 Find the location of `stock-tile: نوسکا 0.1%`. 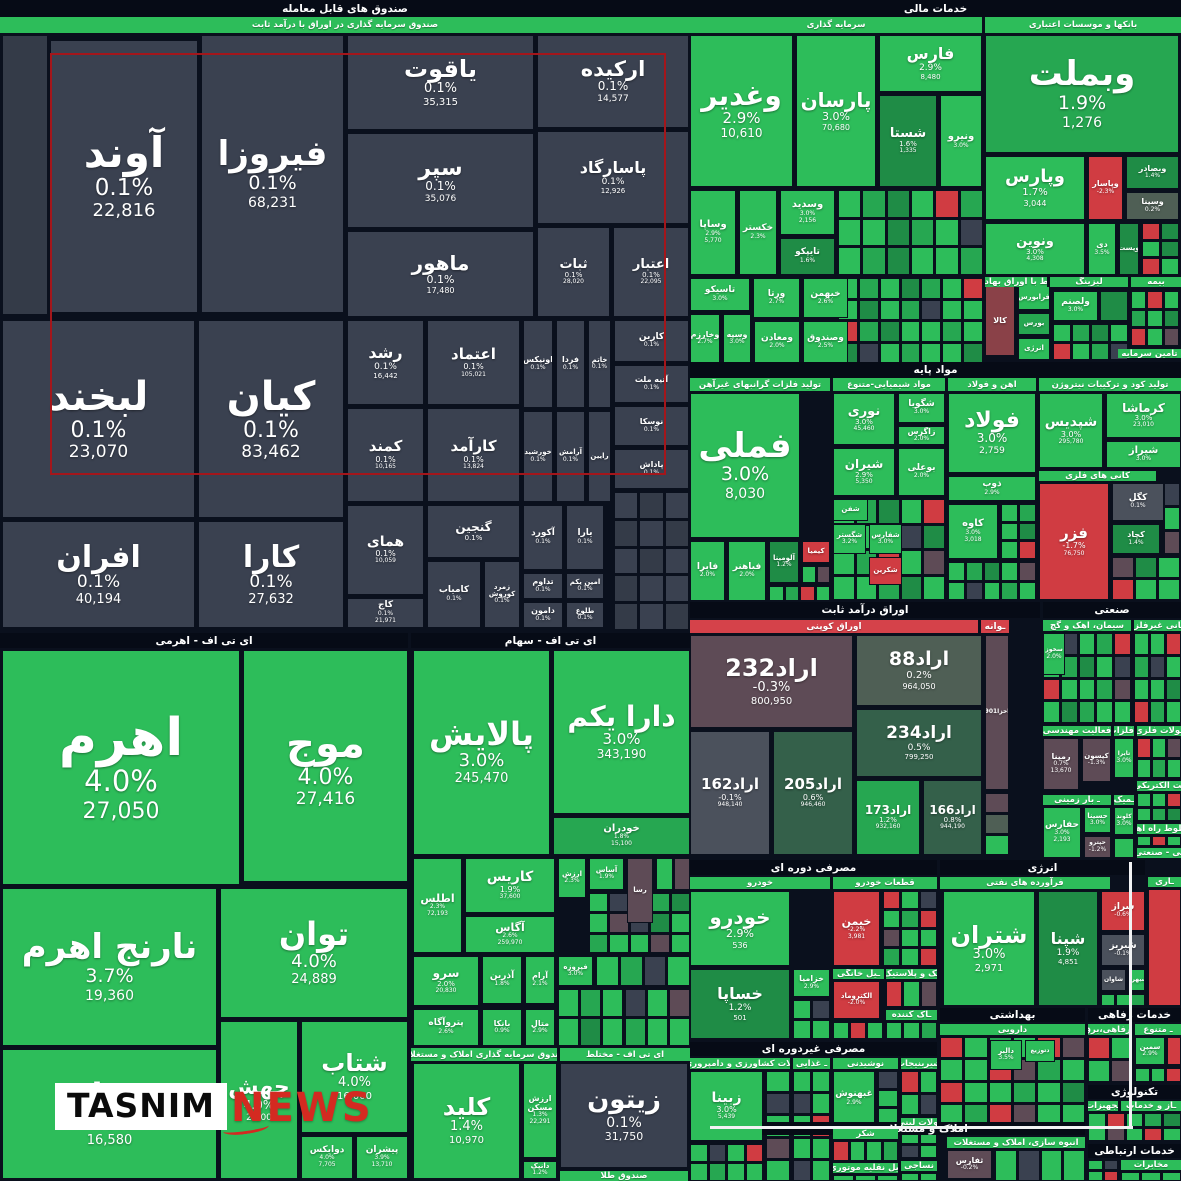

stock-tile: نوسکا 0.1% is located at coordinates (651, 426).